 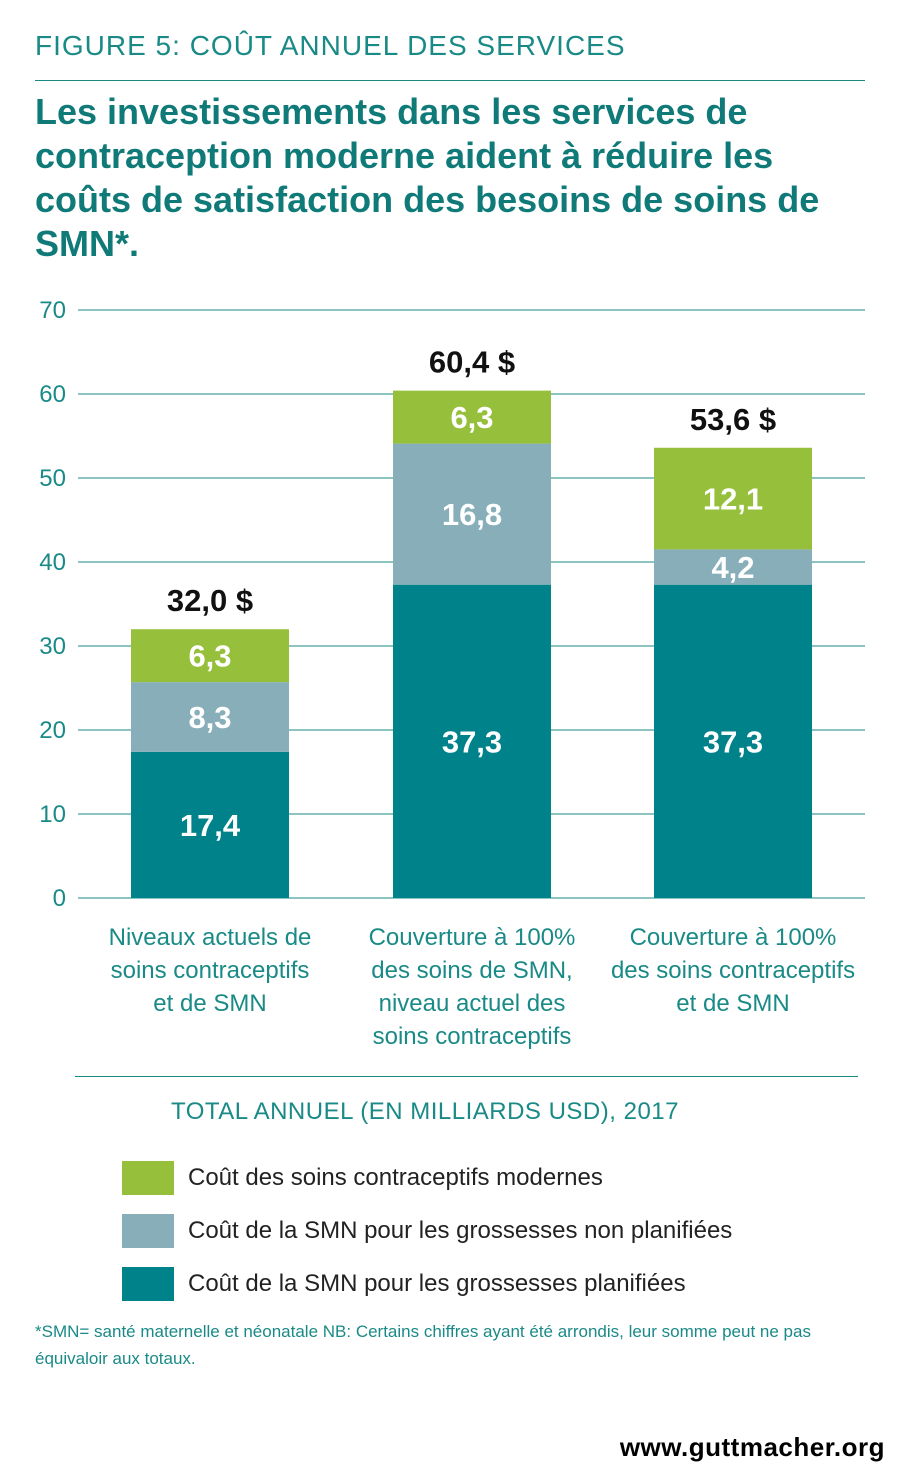 I want to click on x-category-label: niveau actuel des, so click(x=472, y=1003).